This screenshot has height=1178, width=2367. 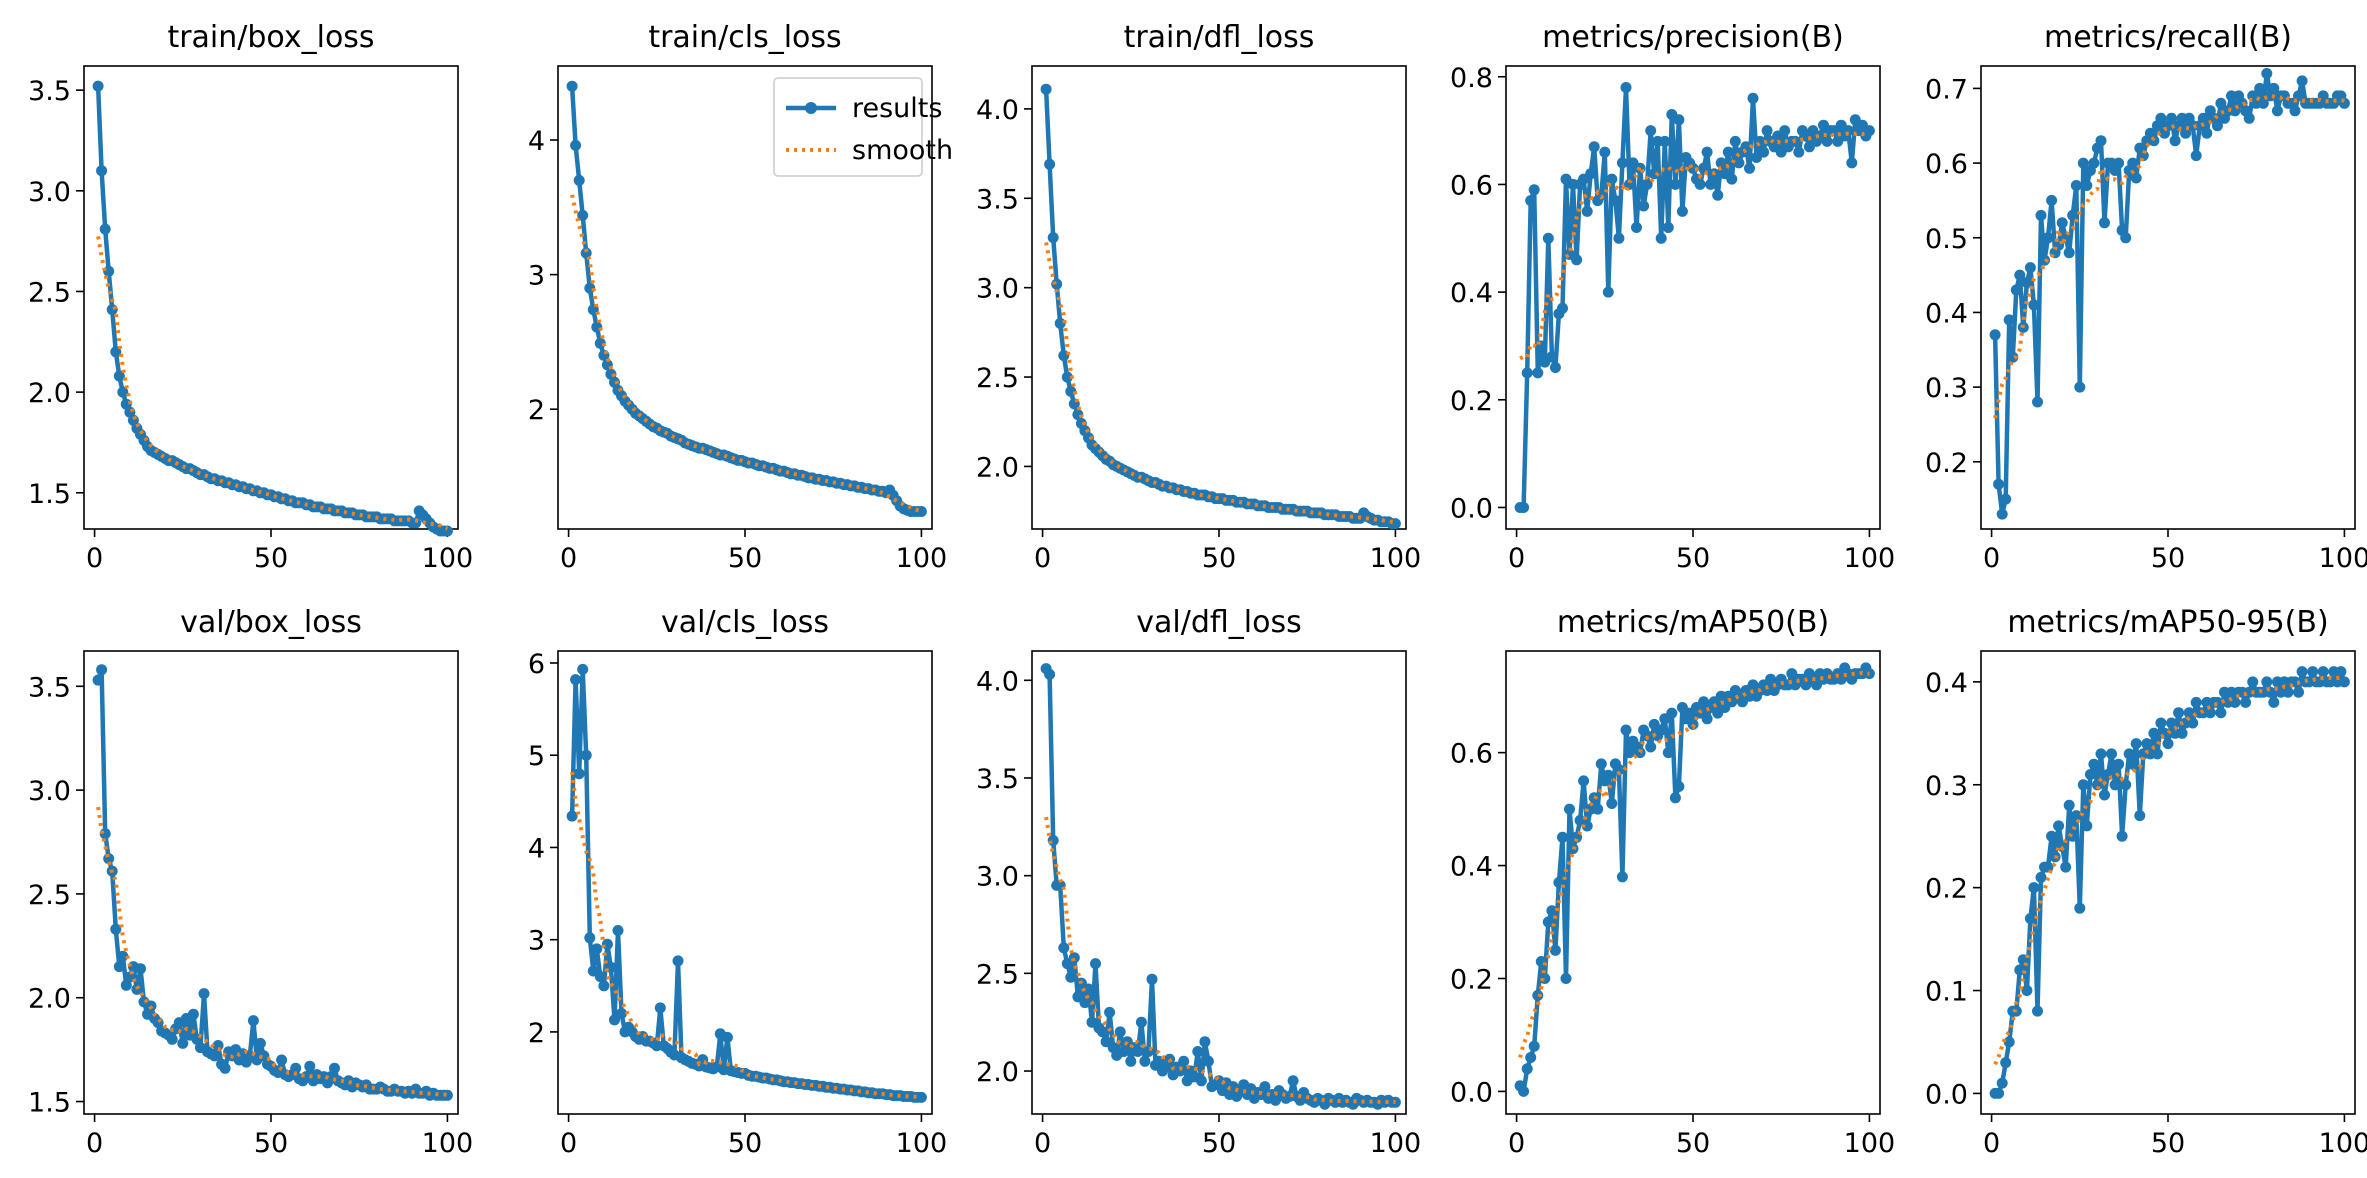 I want to click on y-tick-label: 0.3, so click(x=1946, y=786).